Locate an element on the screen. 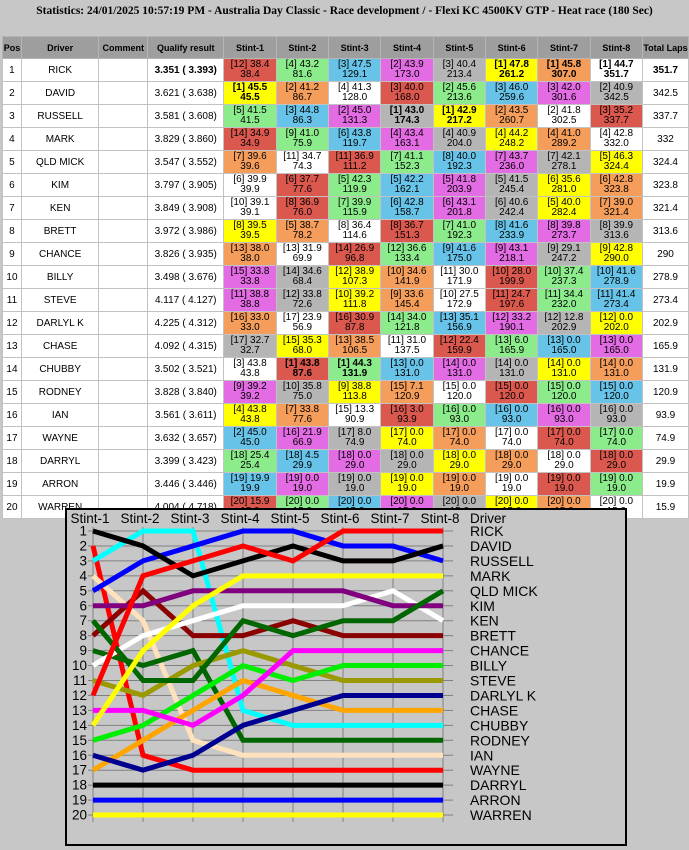 The width and height of the screenshot is (689, 850). legend-driver-qld-mick: QLD MICK is located at coordinates (504, 591).